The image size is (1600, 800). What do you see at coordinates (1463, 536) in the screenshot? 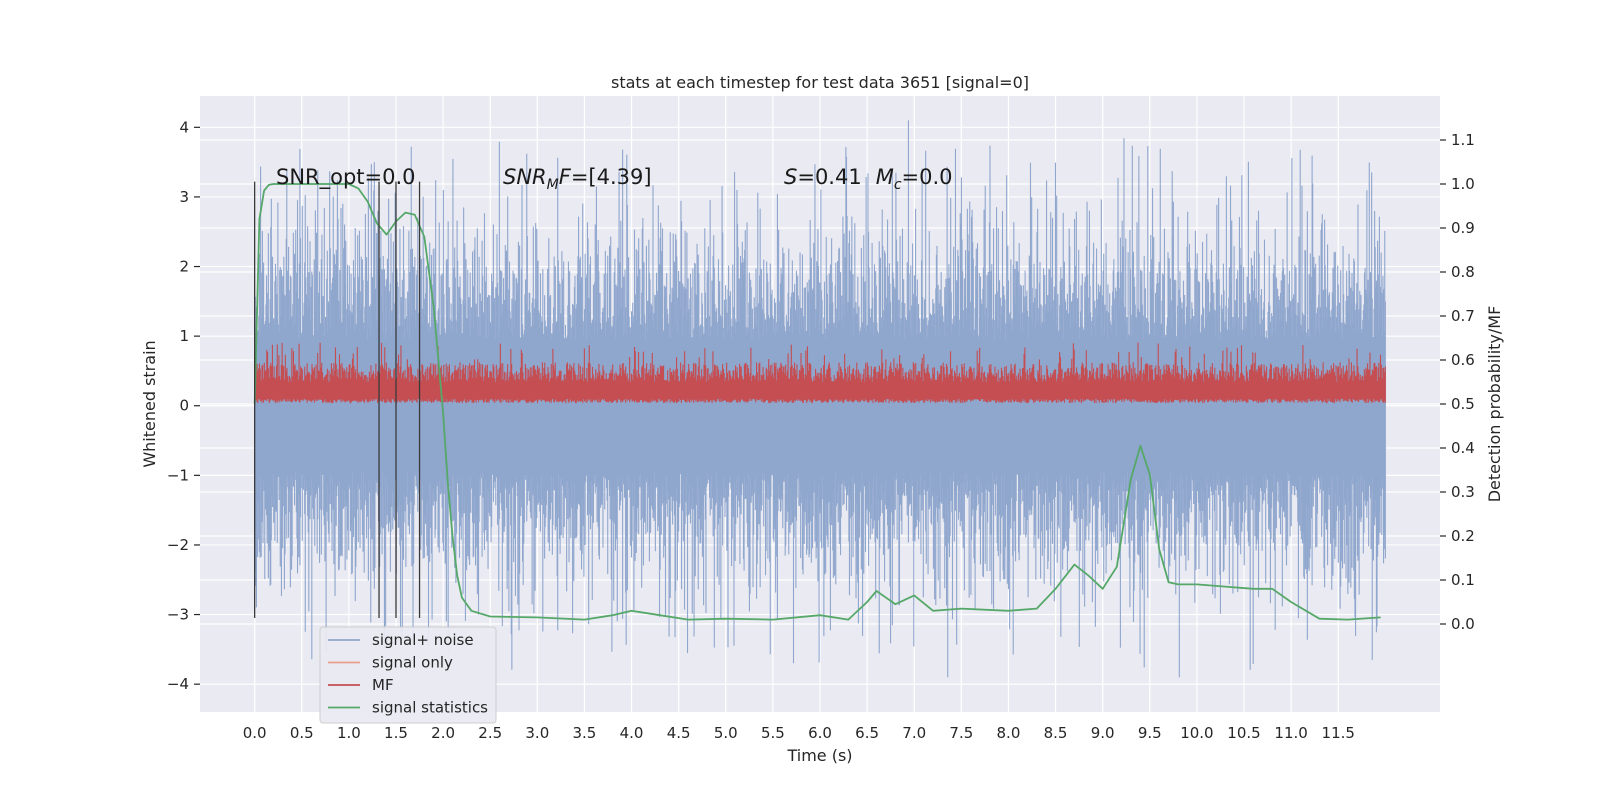
I see `y-right-tick-label: 0.2` at bounding box center [1463, 536].